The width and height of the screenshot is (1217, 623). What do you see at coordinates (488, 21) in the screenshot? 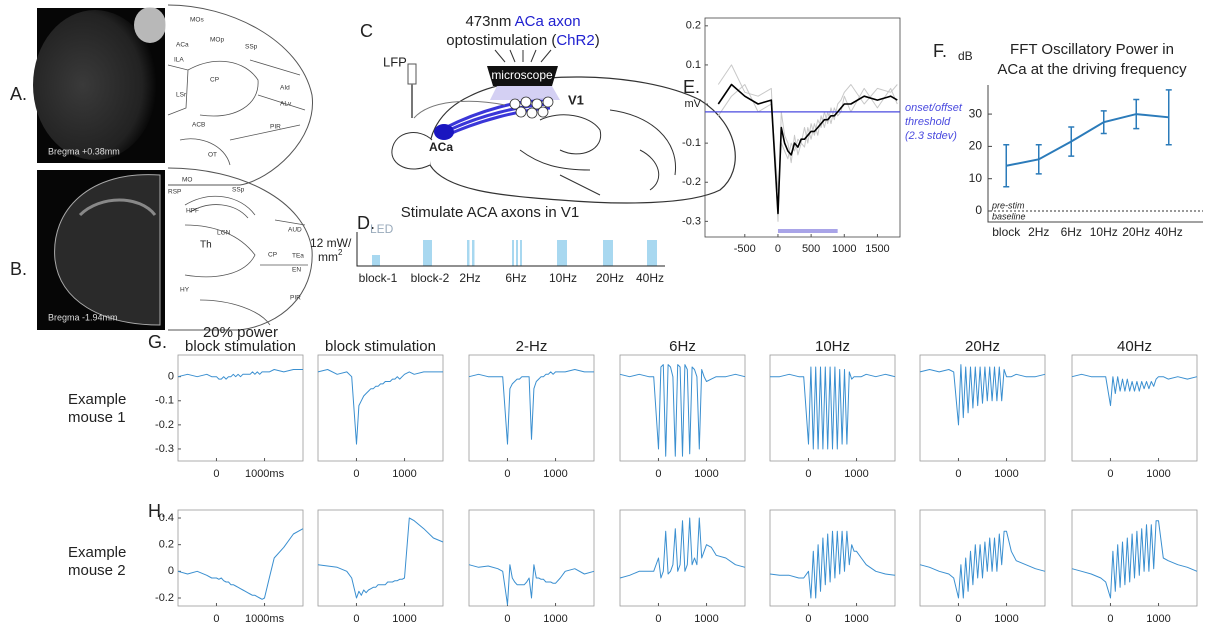
I see `wavelength: 473nm` at bounding box center [488, 21].